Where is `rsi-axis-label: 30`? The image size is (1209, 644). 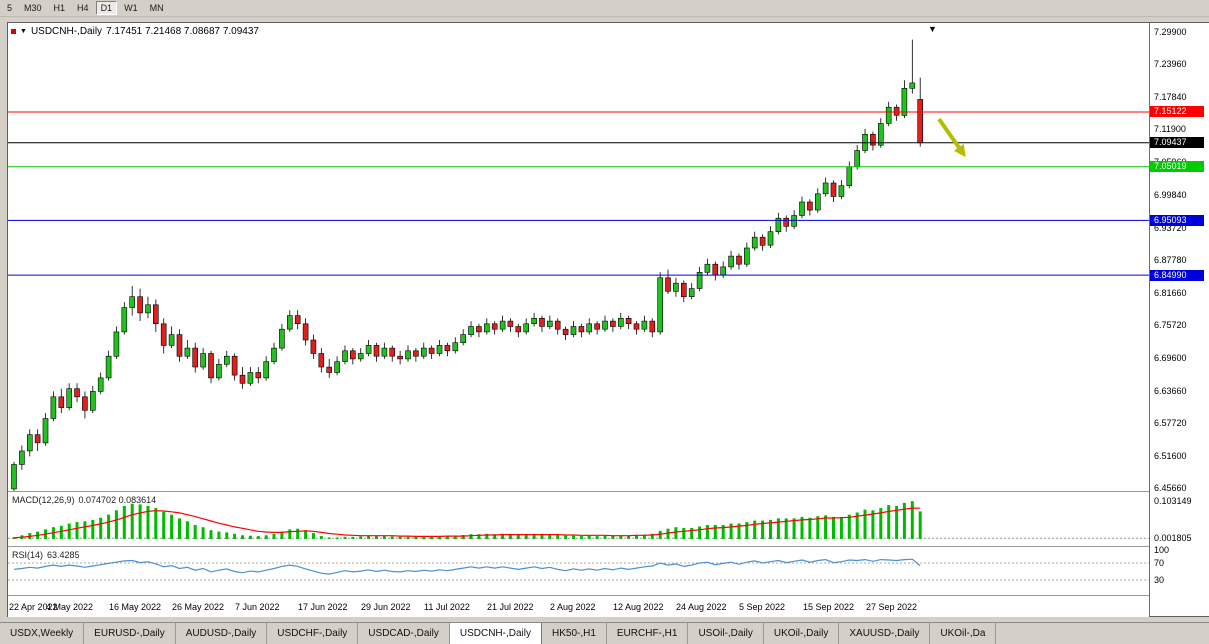 rsi-axis-label: 30 is located at coordinates (1159, 580).